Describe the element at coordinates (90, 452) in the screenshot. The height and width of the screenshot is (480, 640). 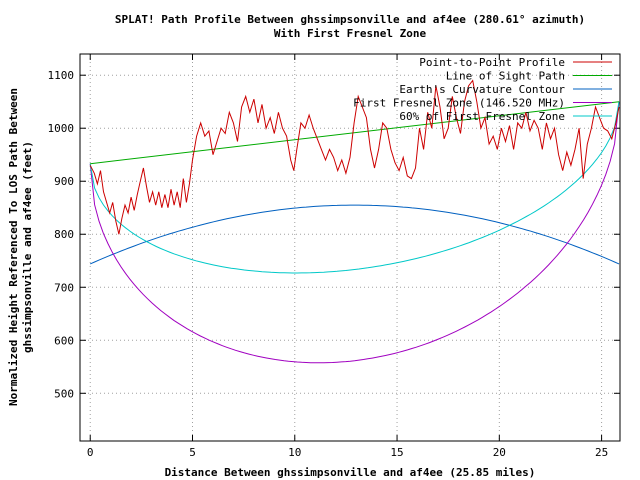
I see `x-tick-label: 0` at that location.